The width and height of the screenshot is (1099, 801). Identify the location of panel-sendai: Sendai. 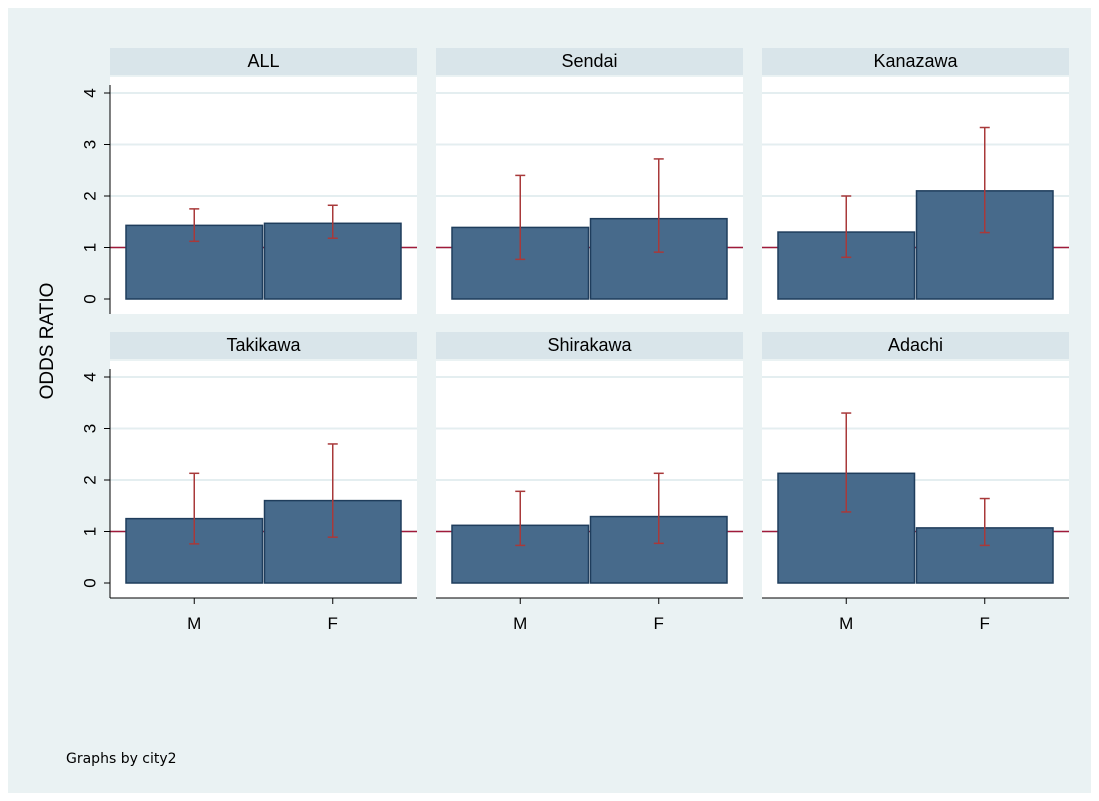
(589, 181).